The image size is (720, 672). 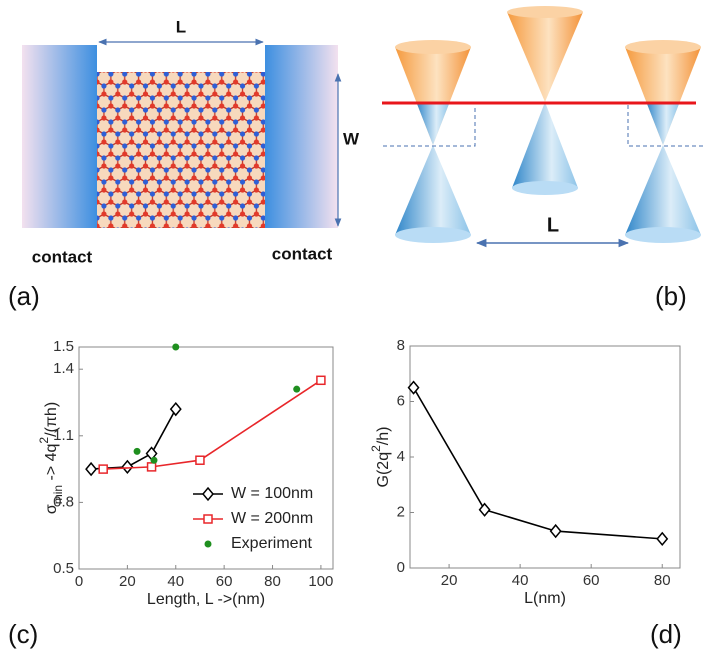 What do you see at coordinates (51, 419) in the screenshot?
I see `y-axis-label-part: /(πh)` at bounding box center [51, 419].